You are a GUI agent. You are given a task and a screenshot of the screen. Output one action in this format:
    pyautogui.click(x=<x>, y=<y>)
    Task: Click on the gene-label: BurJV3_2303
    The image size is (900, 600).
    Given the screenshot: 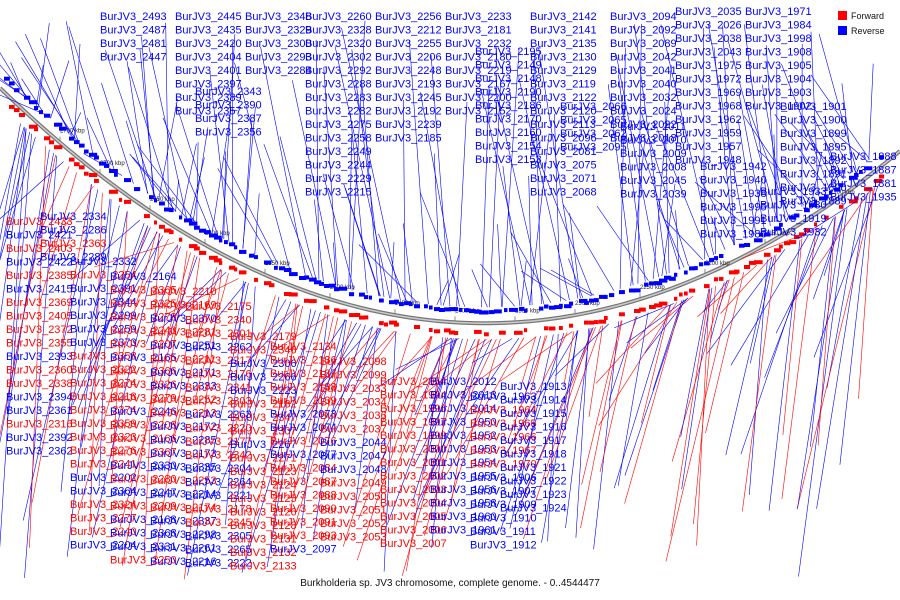 What is the action you would take?
    pyautogui.click(x=218, y=402)
    